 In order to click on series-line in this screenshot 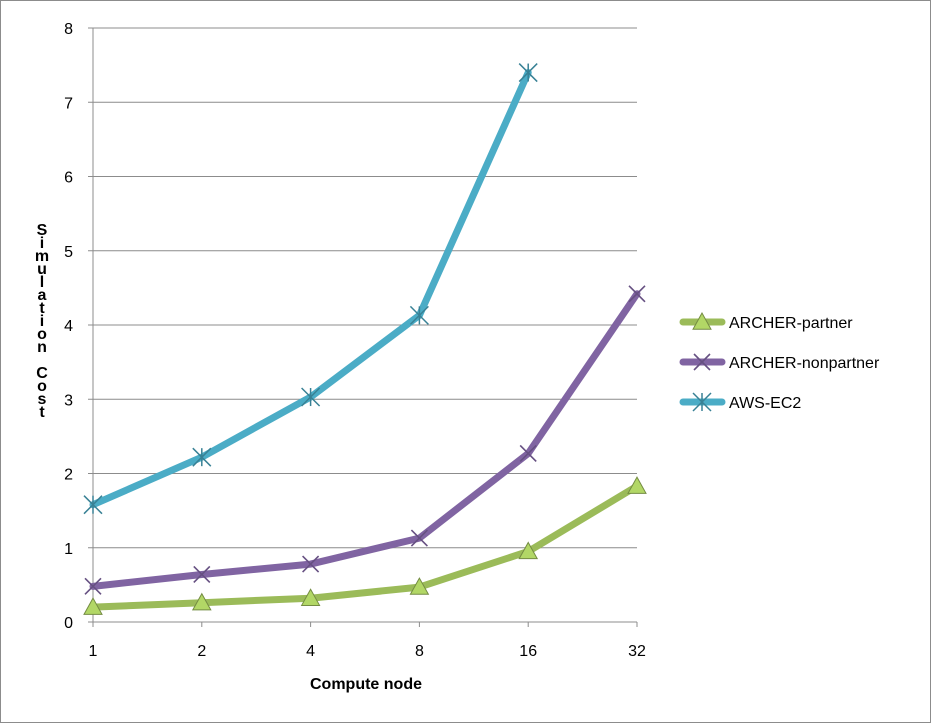, I will do `click(365, 546)`.